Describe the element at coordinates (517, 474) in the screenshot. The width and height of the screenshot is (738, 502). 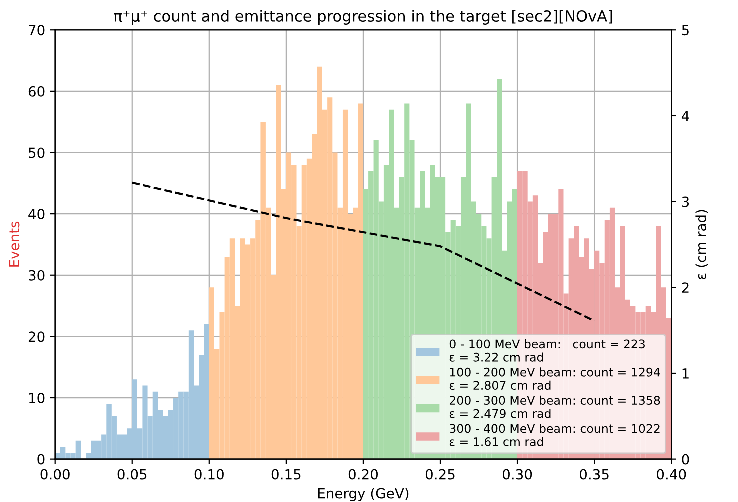
I see `x-tick-label: 0.30` at that location.